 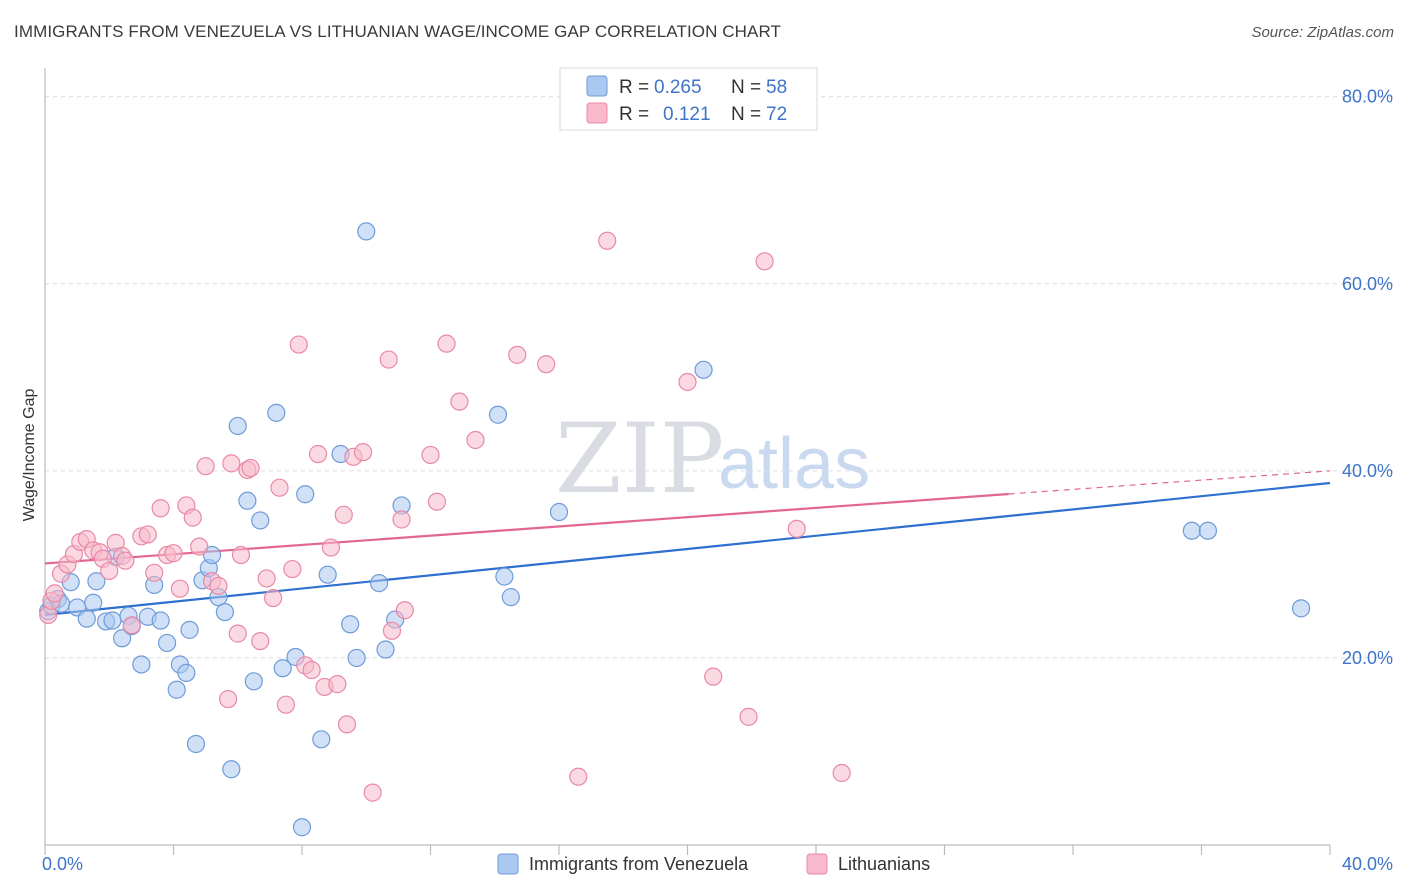 What do you see at coordinates (1367, 658) in the screenshot?
I see `y-tick-label: 20.0%` at bounding box center [1367, 658].